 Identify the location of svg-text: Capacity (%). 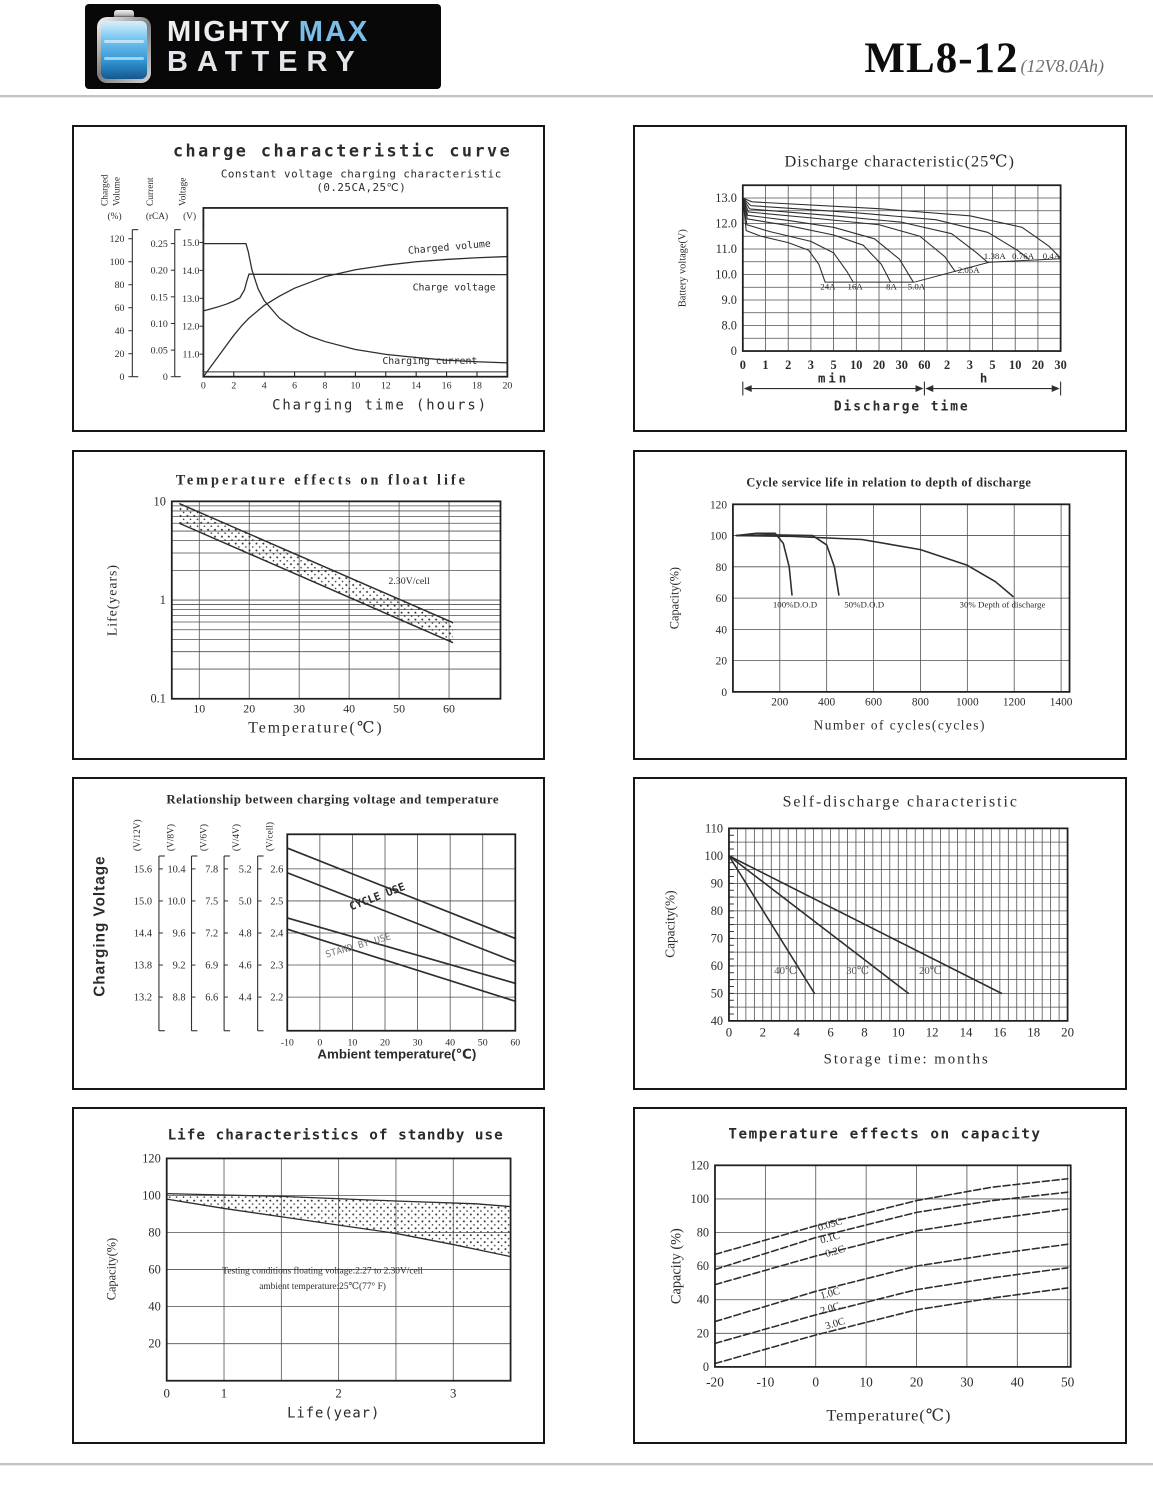
(676, 1266).